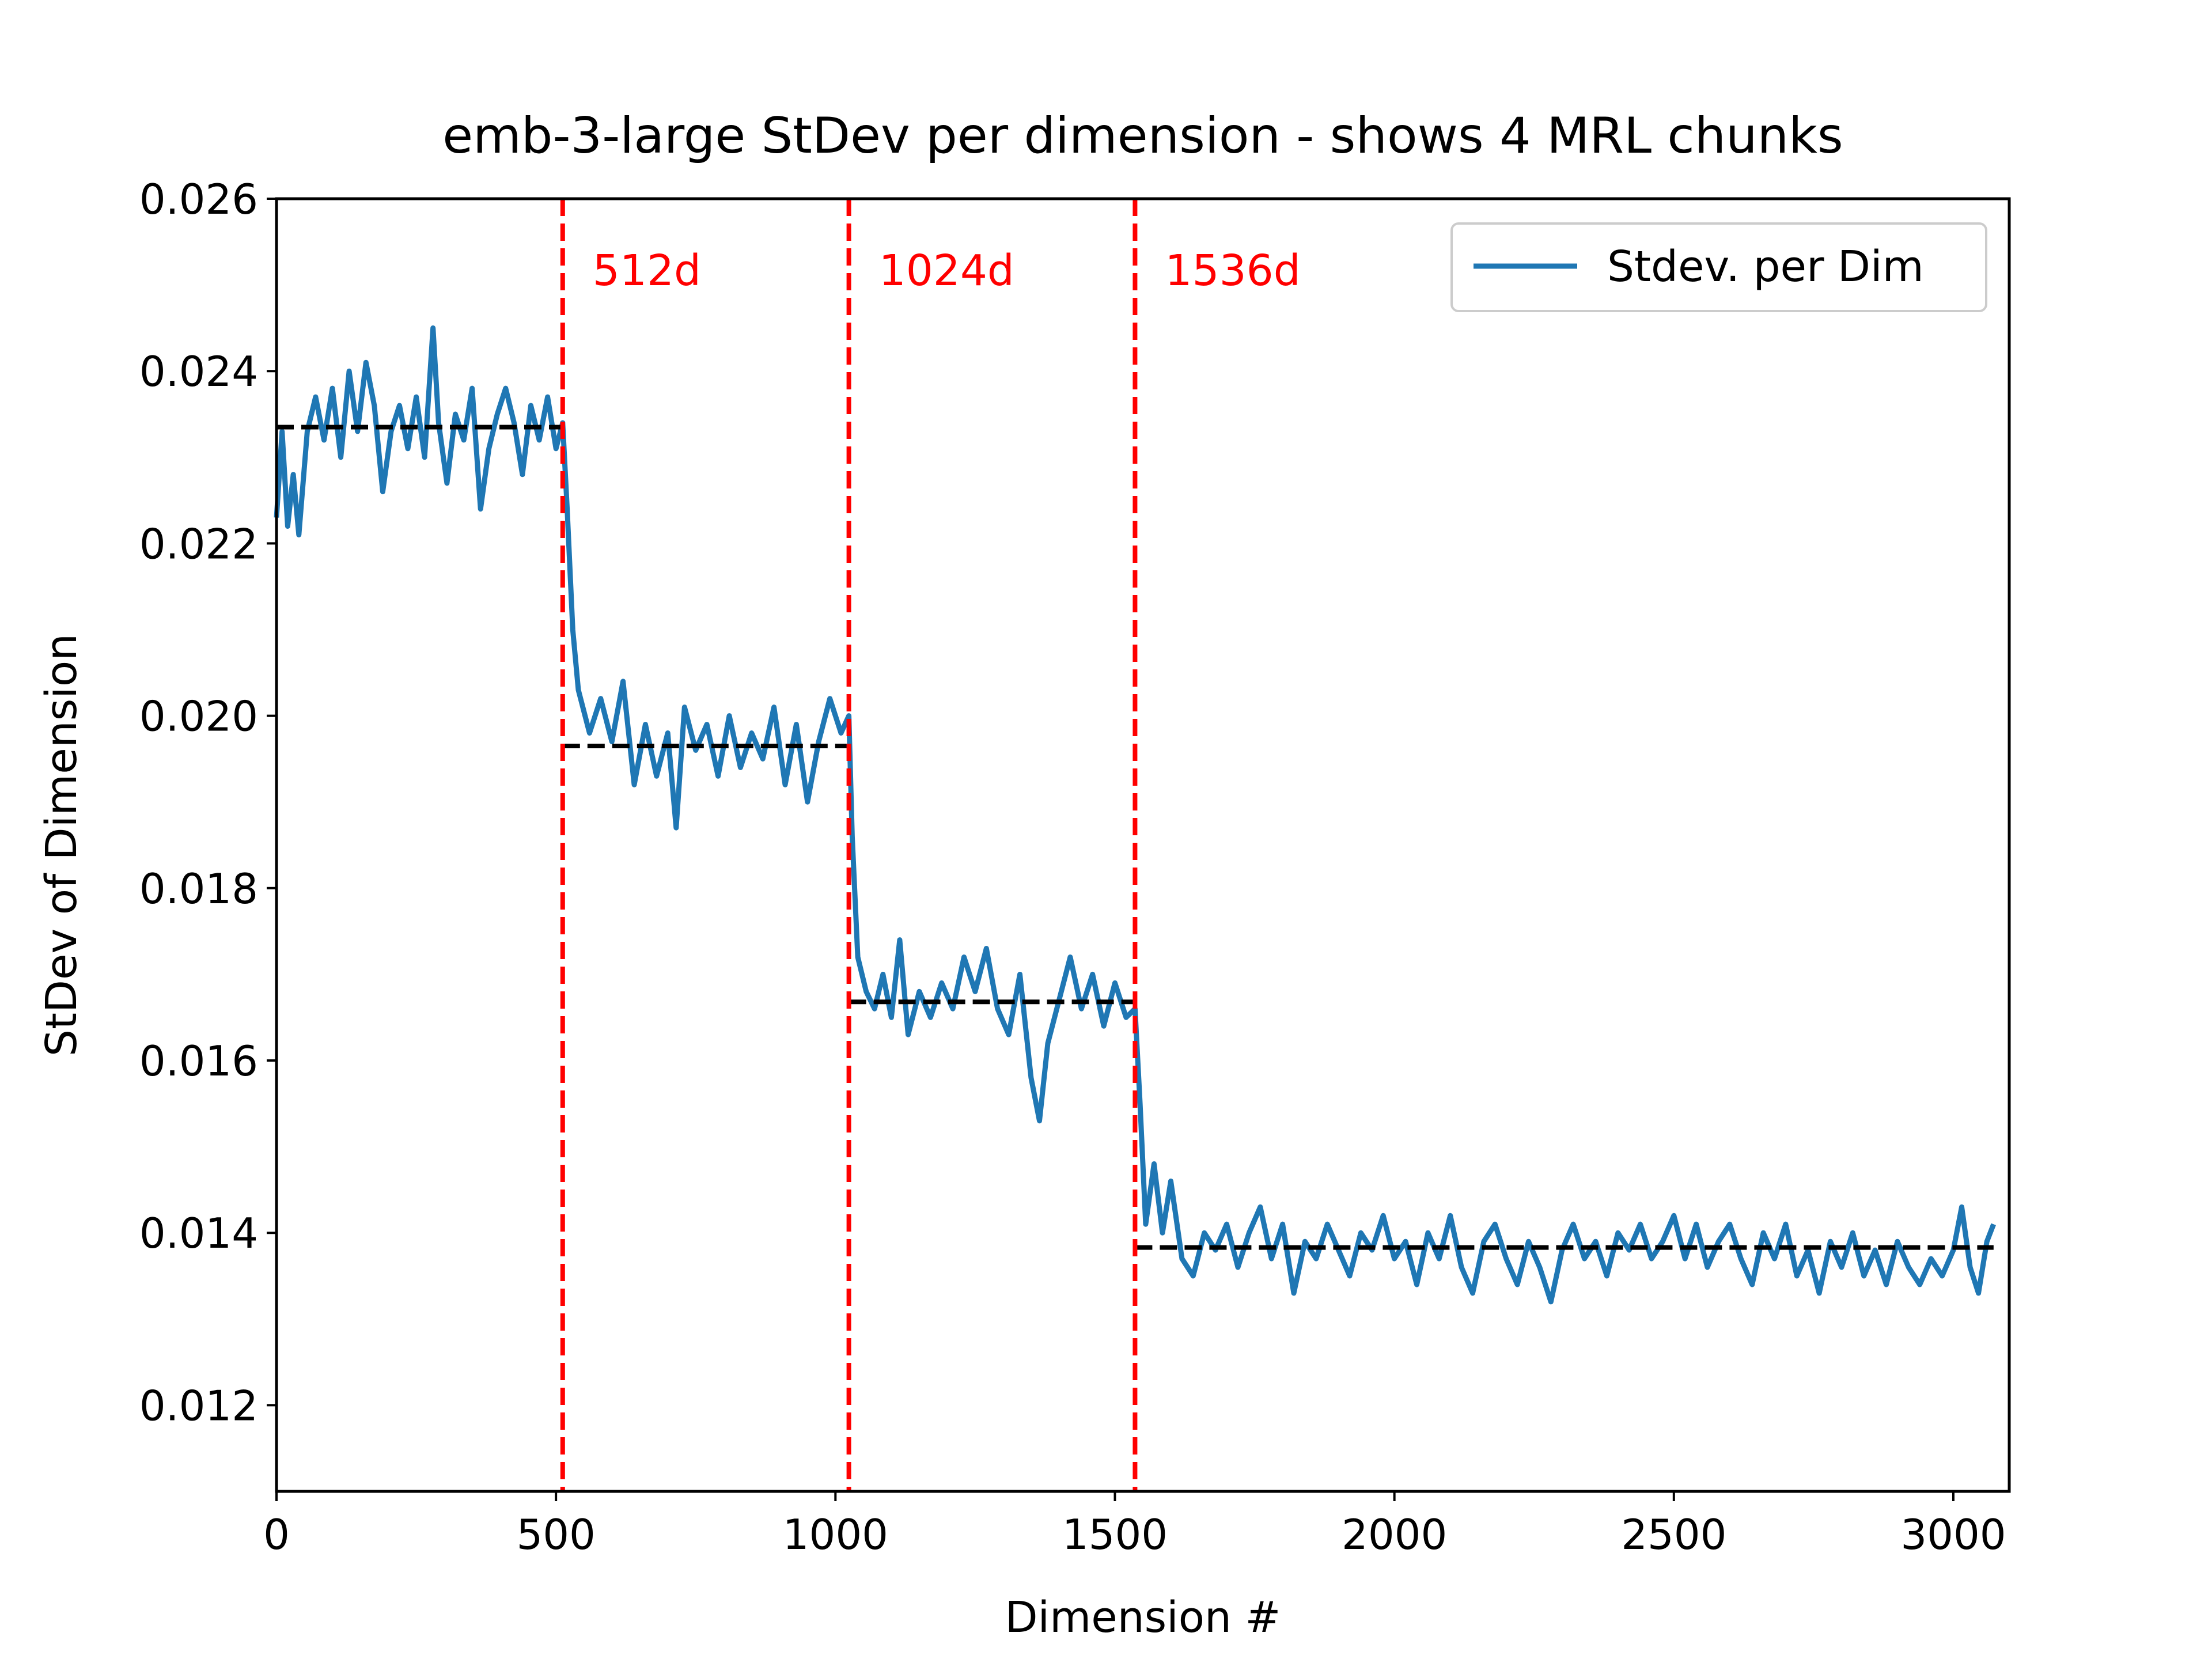 This screenshot has width=2212, height=1659. I want to click on legend-box, so click(1718, 267).